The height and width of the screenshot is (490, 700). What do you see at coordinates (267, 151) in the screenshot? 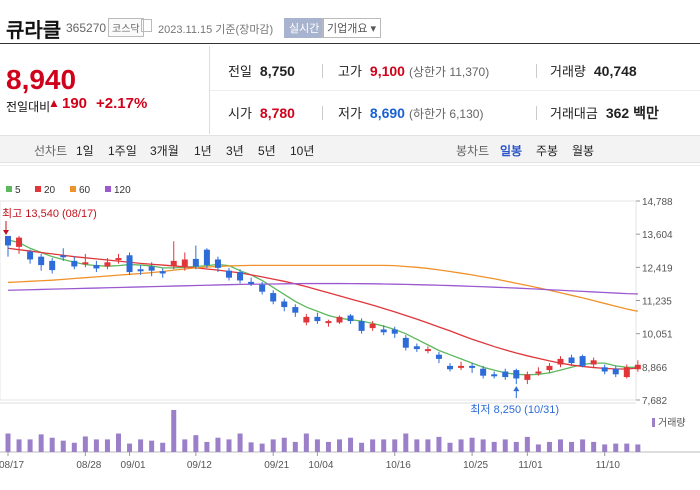
I see `period-5y: 5년` at bounding box center [267, 151].